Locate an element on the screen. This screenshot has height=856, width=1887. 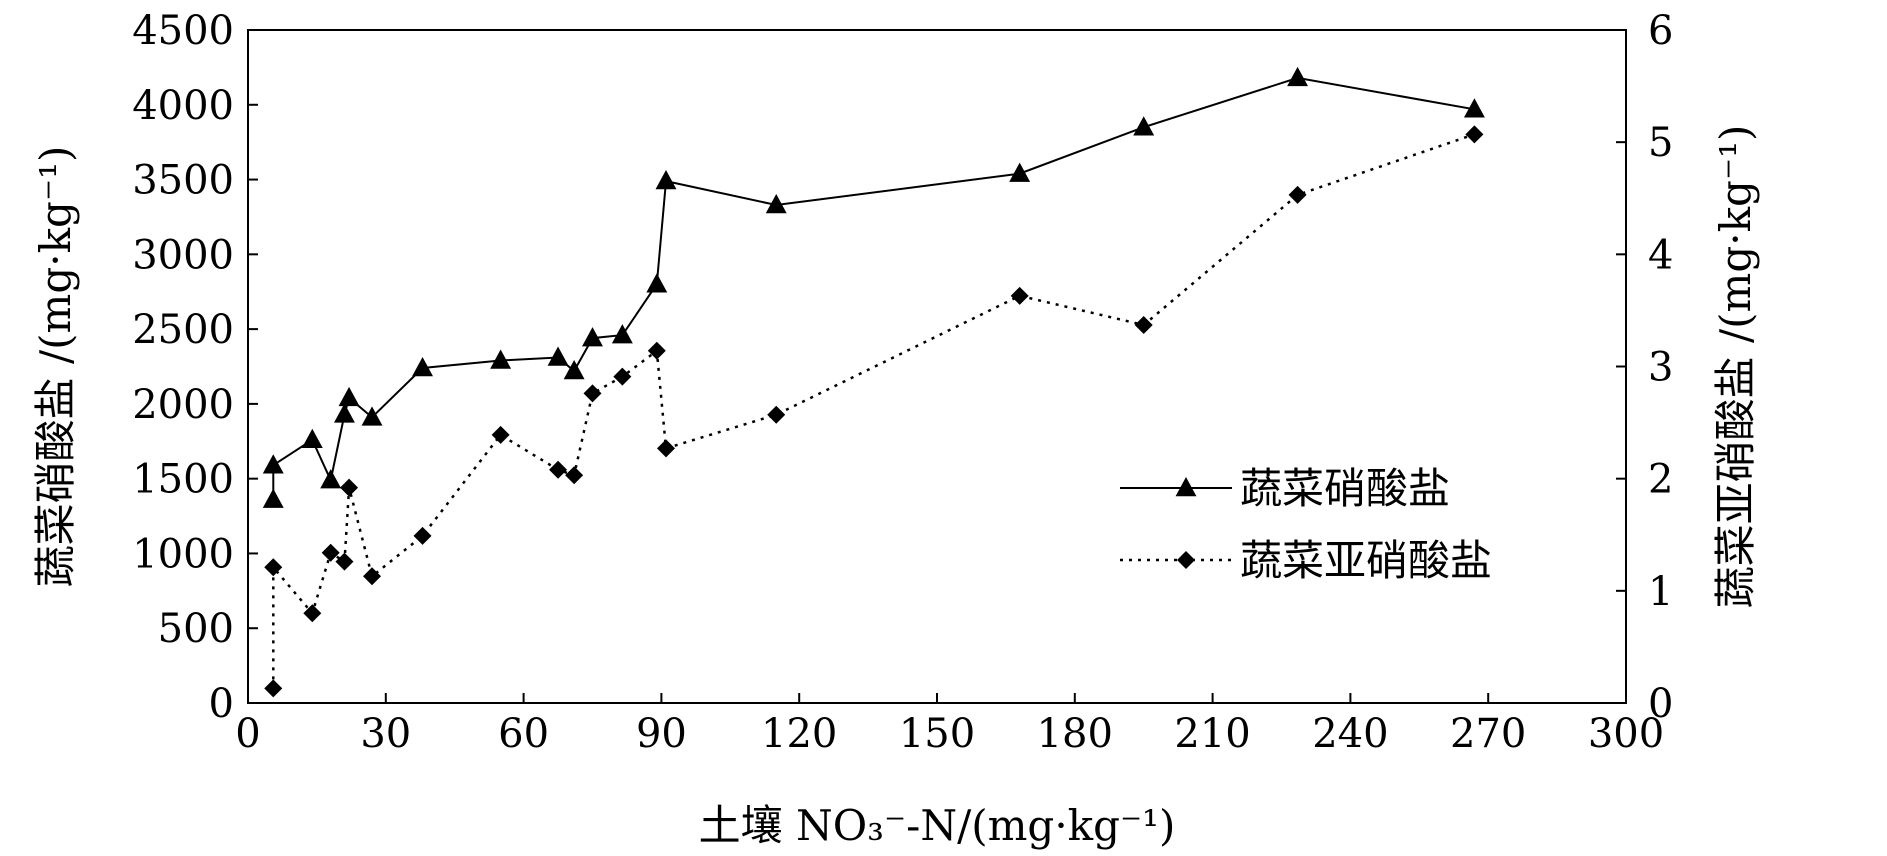
x-axis-title: 土壤 NO₃⁻-N/(mg·kg⁻¹) is located at coordinates (937, 825).